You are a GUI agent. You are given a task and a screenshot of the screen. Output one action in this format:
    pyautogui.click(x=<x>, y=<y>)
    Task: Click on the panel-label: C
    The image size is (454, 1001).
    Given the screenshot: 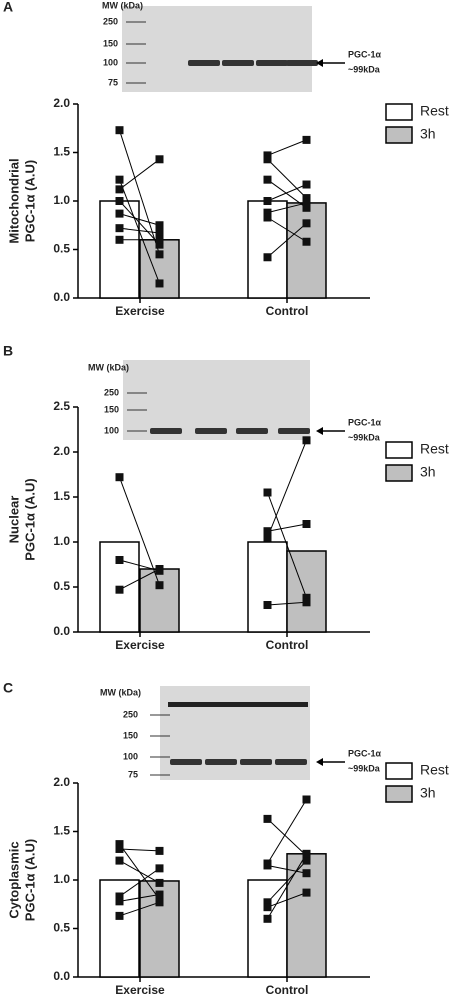 What is the action you would take?
    pyautogui.click(x=8, y=688)
    